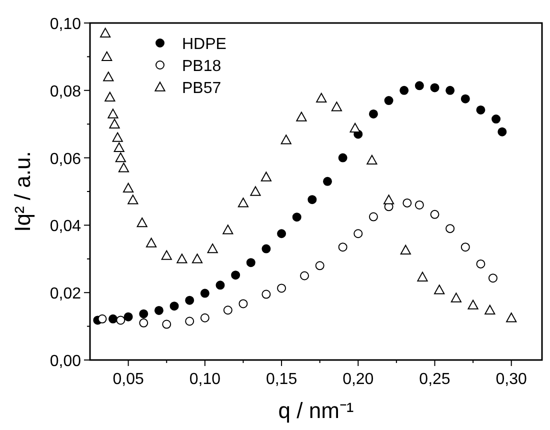 Image resolution: width=550 pixels, height=430 pixels. Describe the element at coordinates (66, 227) in the screenshot. I see `y-tick-label: 0,04` at that location.